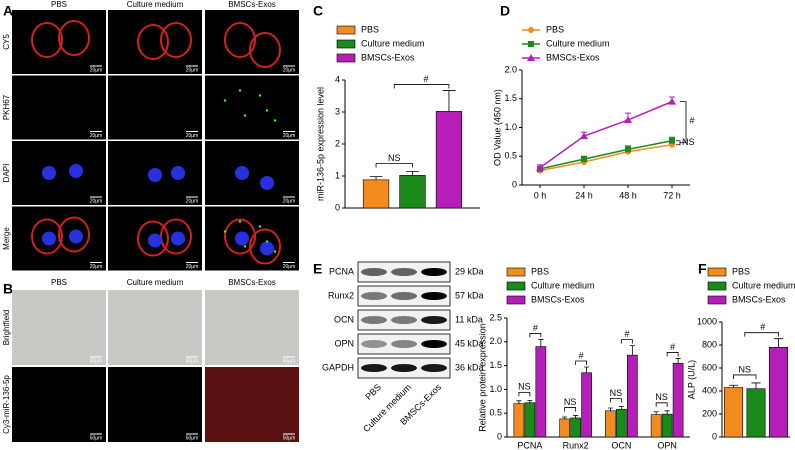  Describe the element at coordinates (469, 367) in the screenshot. I see `size-label: 36 kDa` at that location.